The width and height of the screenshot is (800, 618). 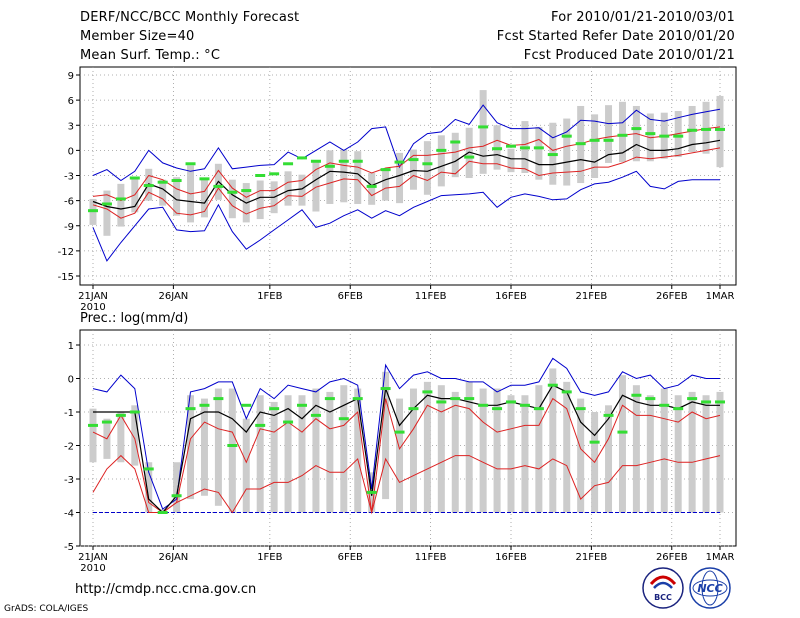 I want to click on bcc-logo-icon: BCC, so click(x=663, y=588).